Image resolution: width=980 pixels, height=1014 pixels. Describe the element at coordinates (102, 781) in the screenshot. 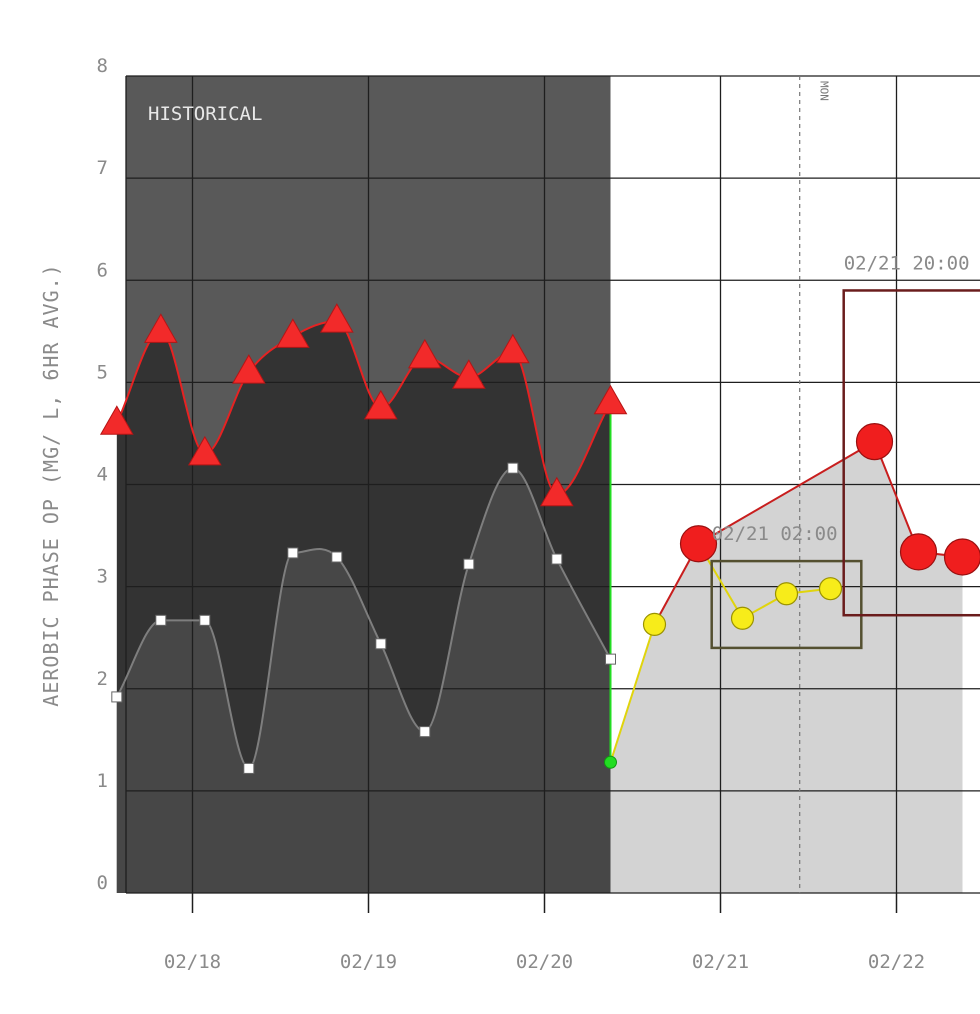

I see `y-tick-label: 1` at that location.